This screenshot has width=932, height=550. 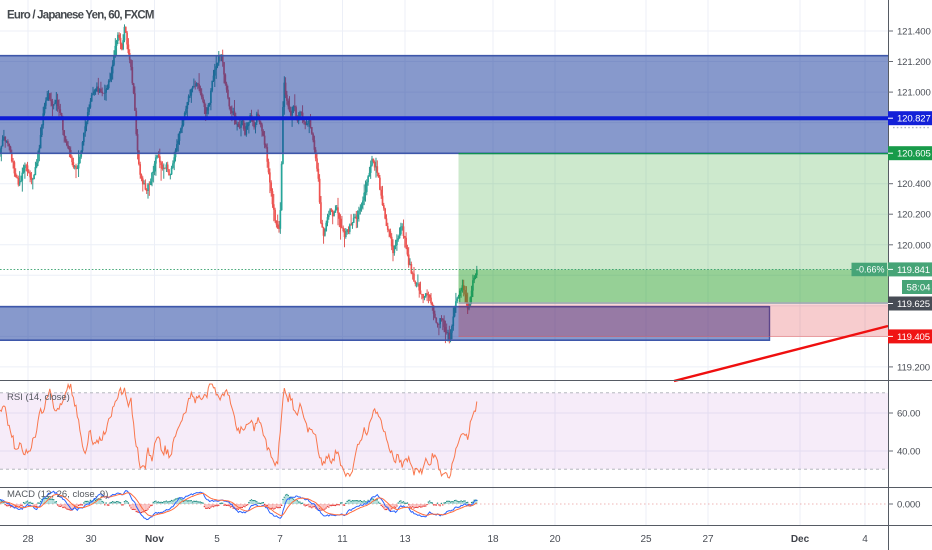 What do you see at coordinates (280, 539) in the screenshot?
I see `svg-text: 7` at bounding box center [280, 539].